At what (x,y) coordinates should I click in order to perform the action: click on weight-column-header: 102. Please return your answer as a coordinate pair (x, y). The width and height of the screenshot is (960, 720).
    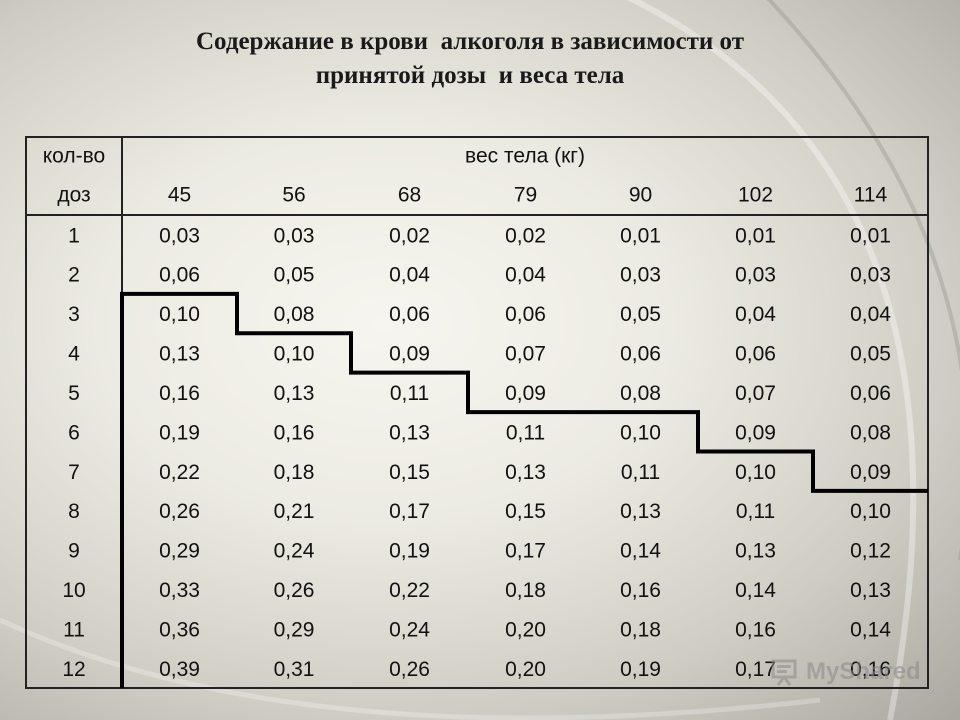
    Looking at the image, I should click on (755, 195).